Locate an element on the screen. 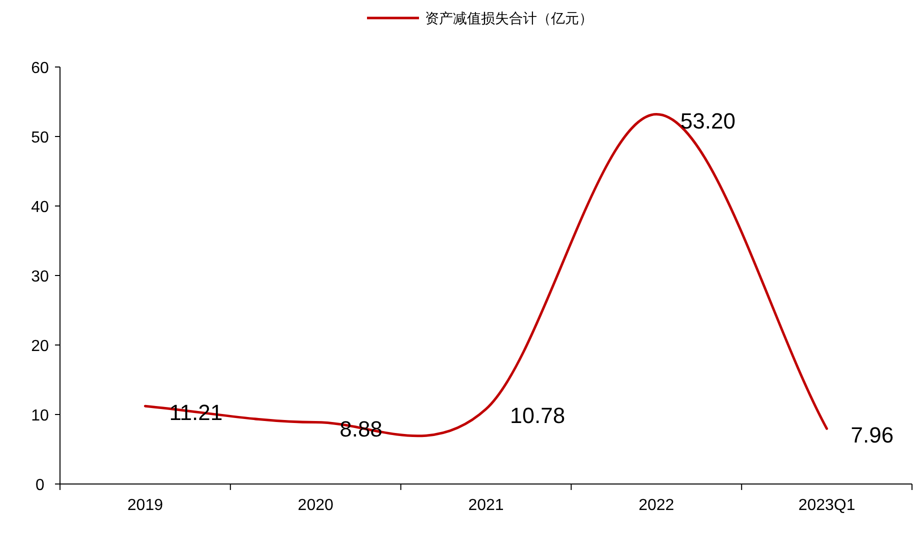 The height and width of the screenshot is (541, 914). y-tick-label: 60 is located at coordinates (40, 68).